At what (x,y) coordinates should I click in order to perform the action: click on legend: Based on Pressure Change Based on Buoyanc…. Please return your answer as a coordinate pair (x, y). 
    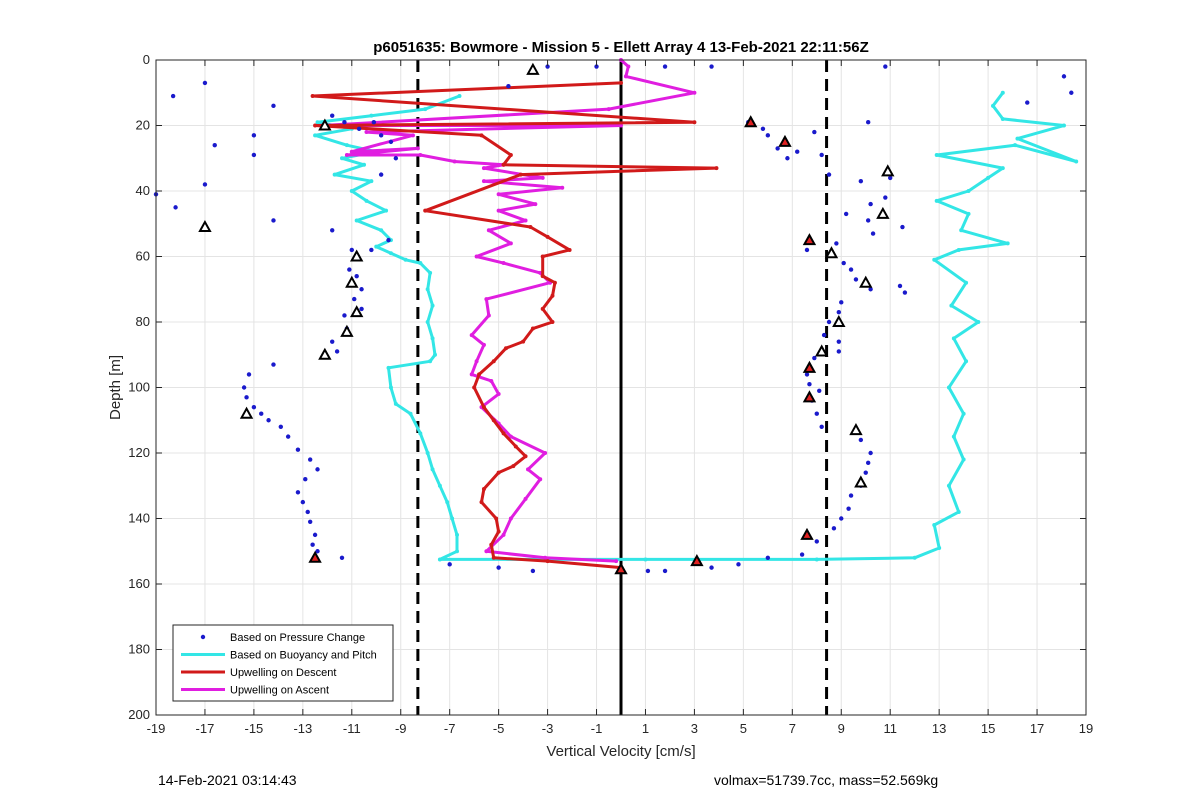
    Looking at the image, I should click on (283, 663).